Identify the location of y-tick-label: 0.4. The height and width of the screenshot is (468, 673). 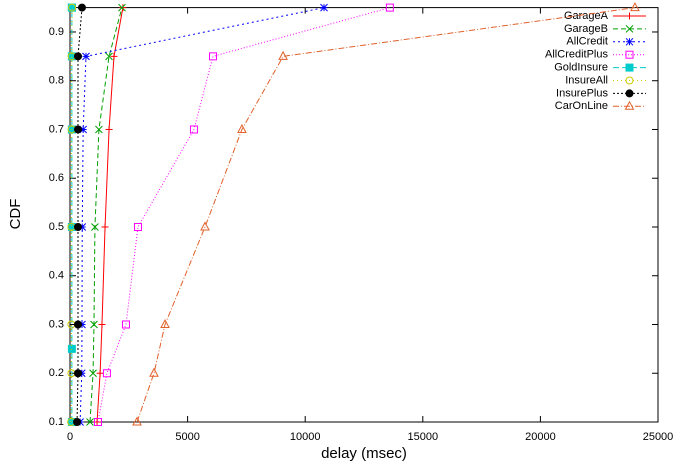
(56, 276).